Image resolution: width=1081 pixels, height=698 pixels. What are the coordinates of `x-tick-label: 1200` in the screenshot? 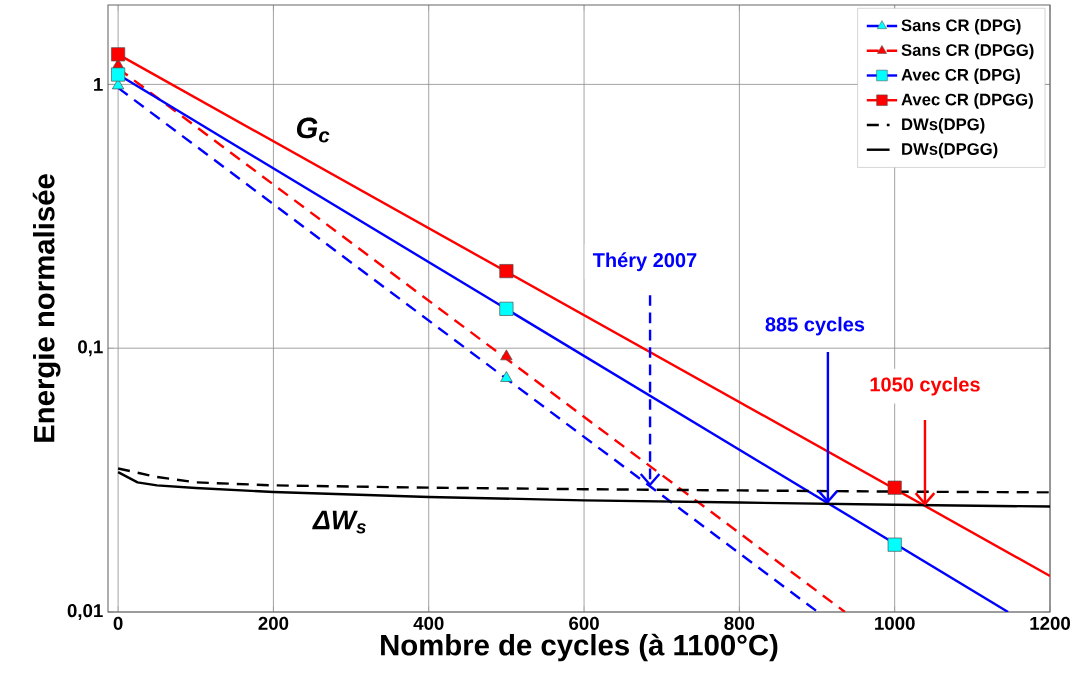 It's located at (1050, 623).